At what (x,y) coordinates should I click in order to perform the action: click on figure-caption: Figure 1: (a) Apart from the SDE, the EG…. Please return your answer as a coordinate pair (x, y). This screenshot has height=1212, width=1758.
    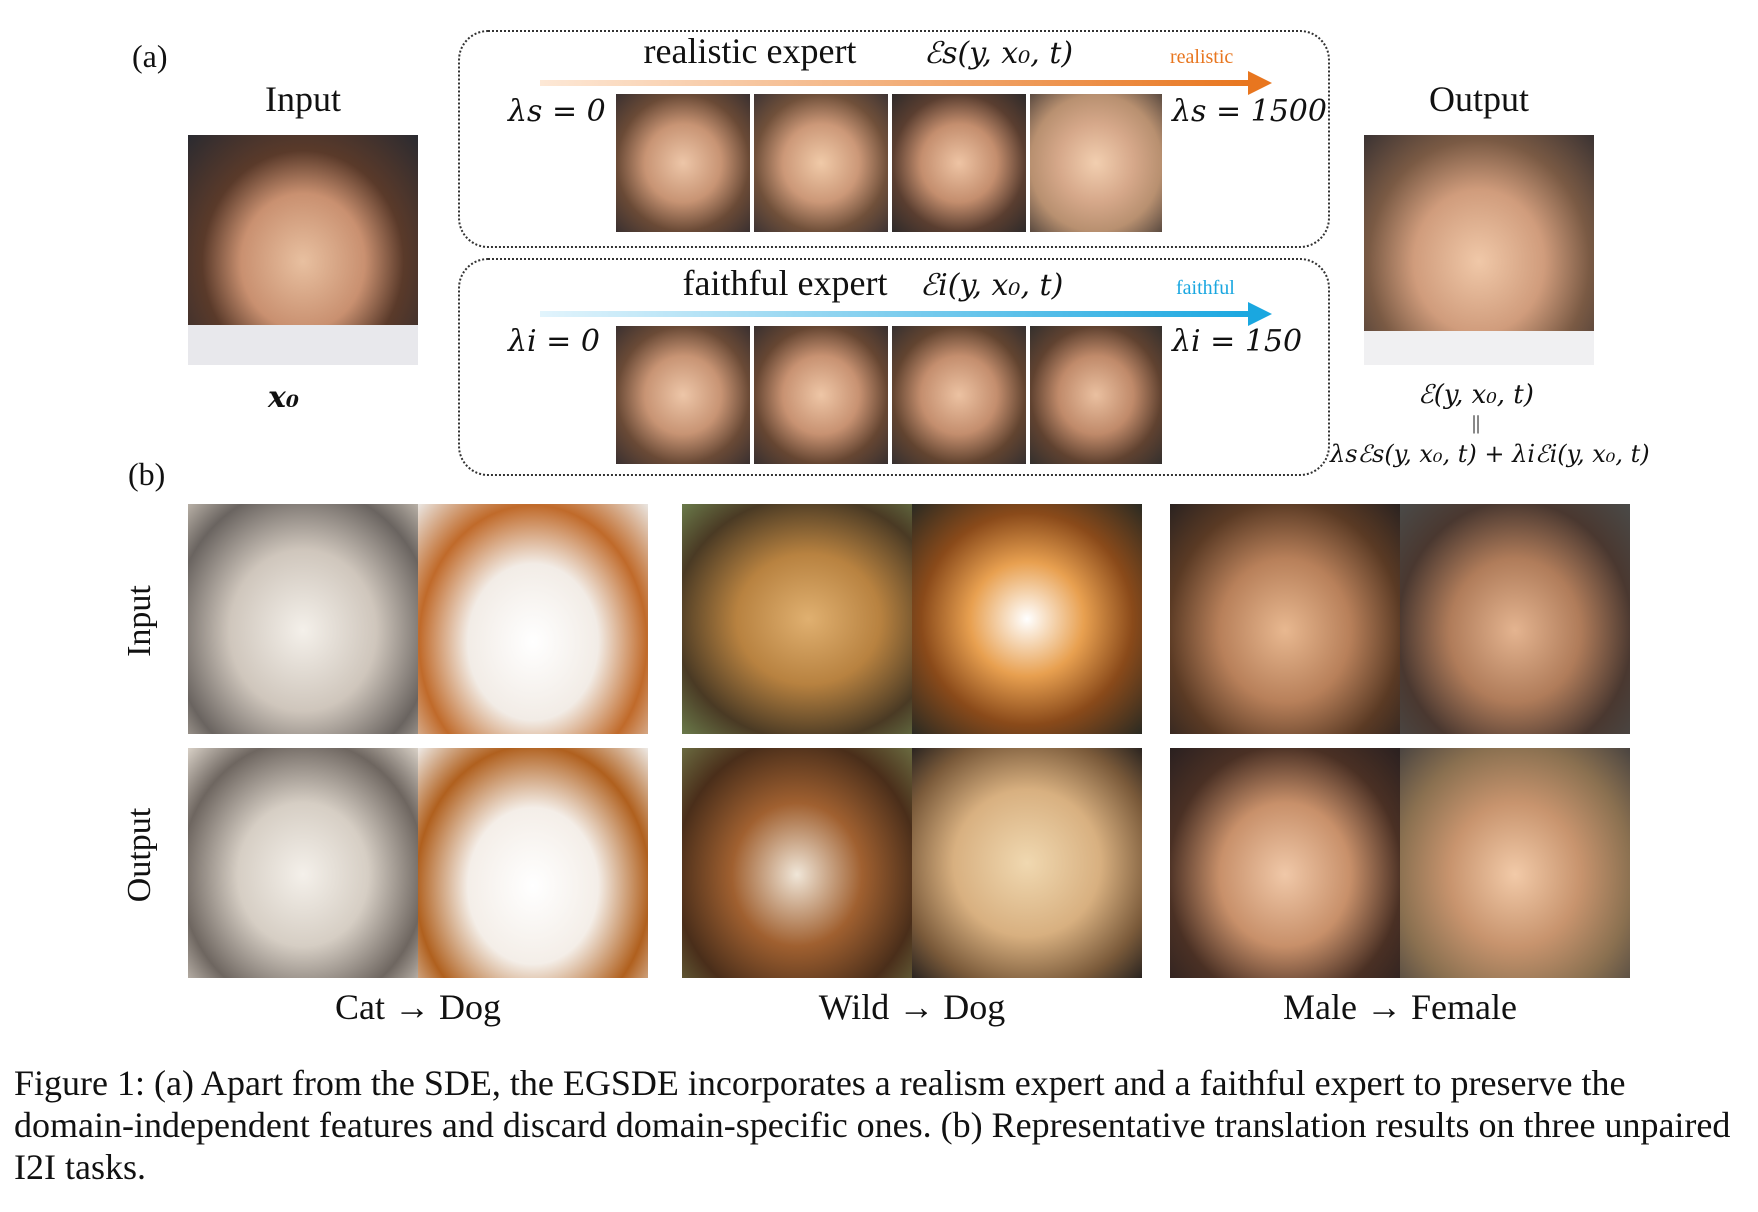
    Looking at the image, I should click on (872, 1125).